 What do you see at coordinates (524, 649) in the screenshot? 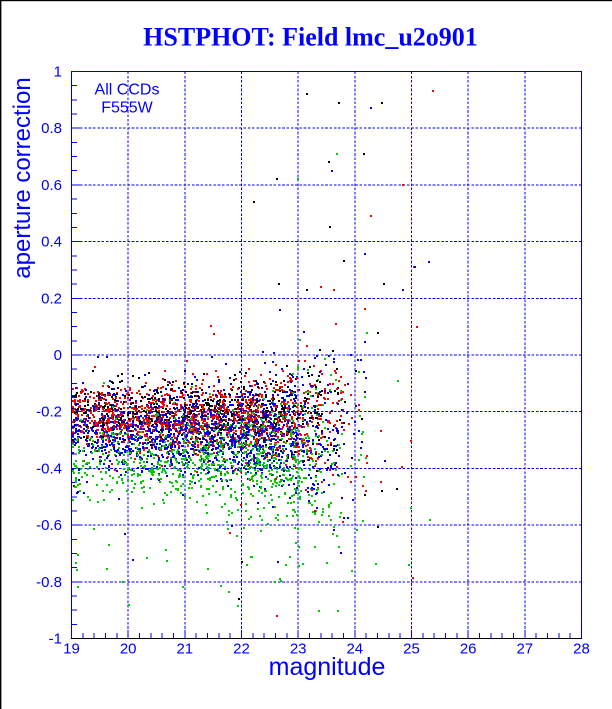
I see `svg-text: 27` at bounding box center [524, 649].